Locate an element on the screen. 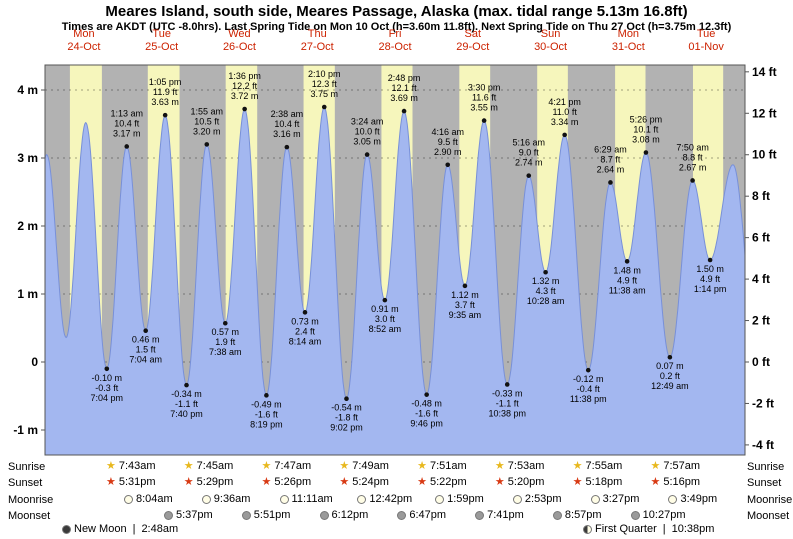 The height and width of the screenshot is (539, 793). day-header: Mon 24-Oct is located at coordinates (84, 41).